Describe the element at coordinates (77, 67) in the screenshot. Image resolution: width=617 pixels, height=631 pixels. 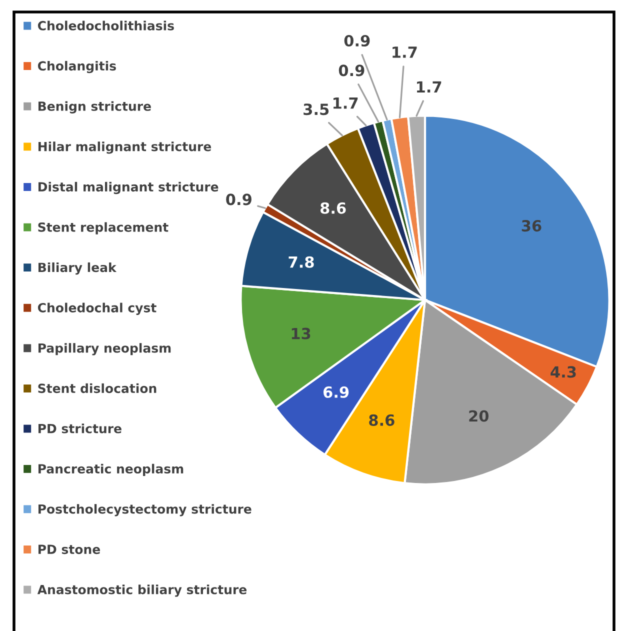
I see `legend-label: Cholangitis` at that location.